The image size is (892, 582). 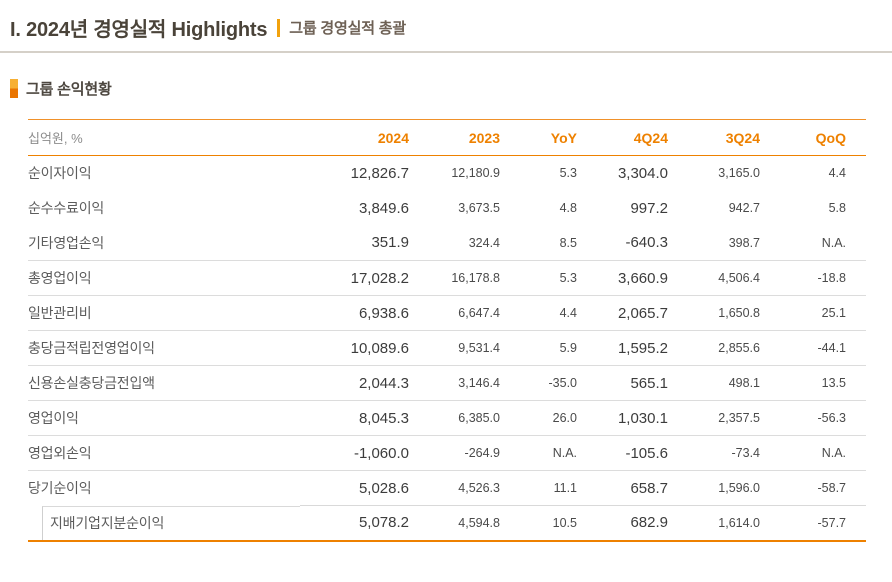 I want to click on row-label: 영업이익, so click(x=164, y=418).